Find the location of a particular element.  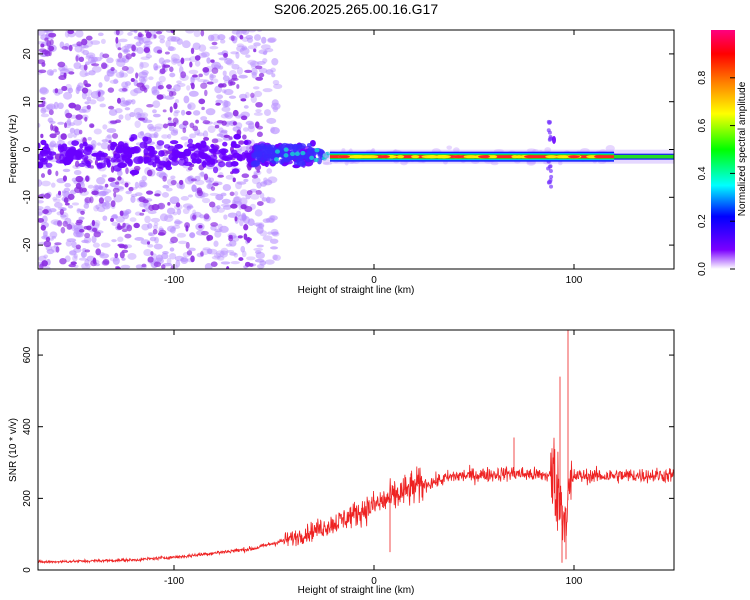

spectrogram-ylabel: Frequency (Hz) is located at coordinates (13, 149).